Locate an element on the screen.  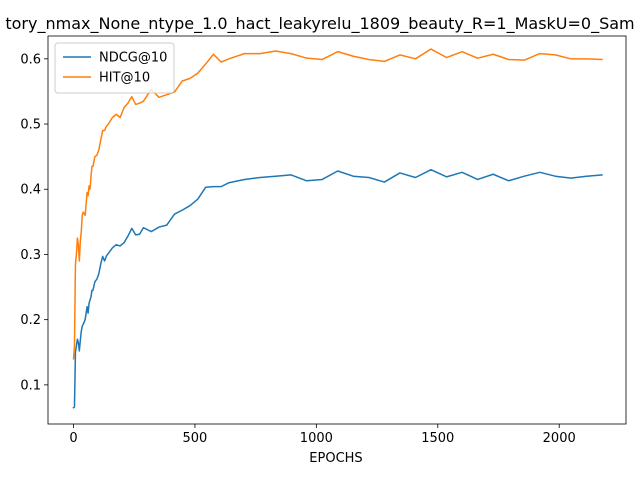
legend-box is located at coordinates (114, 68).